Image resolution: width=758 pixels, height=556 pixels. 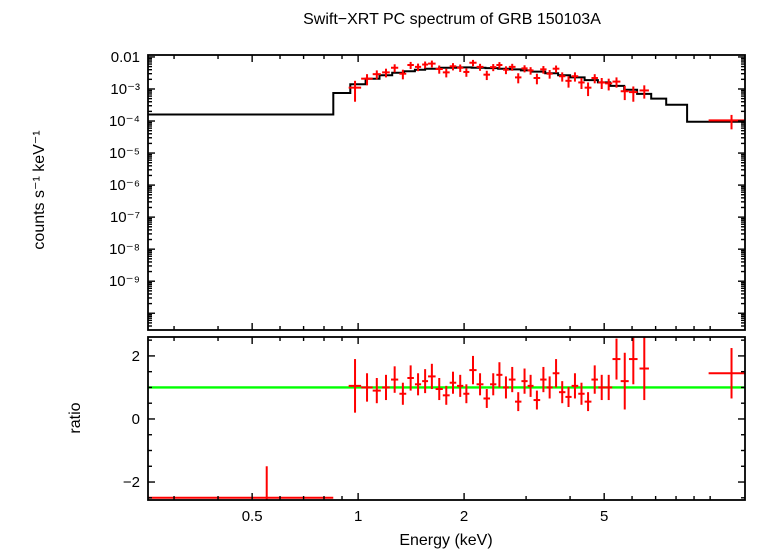 What do you see at coordinates (124, 249) in the screenshot?
I see `tick-label: 10⁻⁸` at bounding box center [124, 249].